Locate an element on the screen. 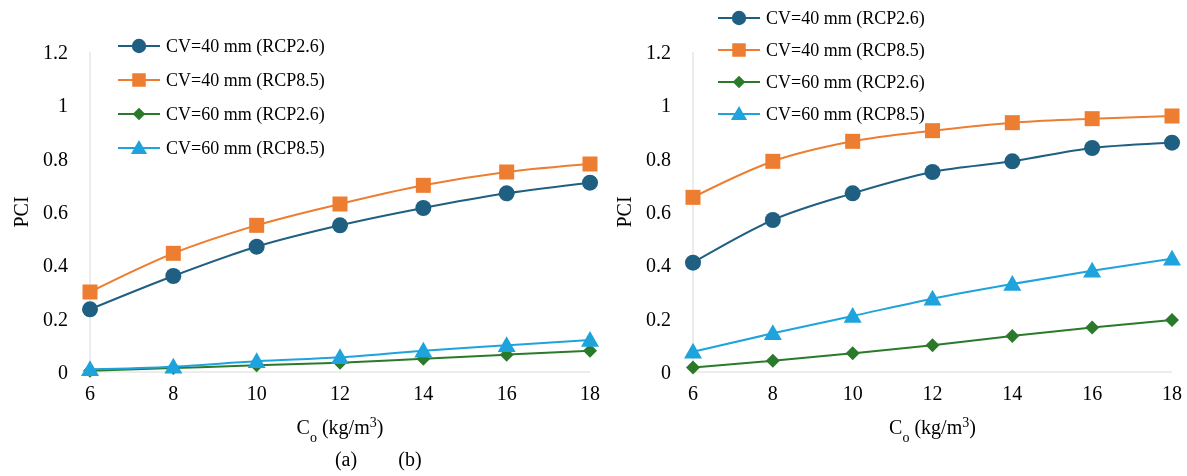  text: (a) is located at coordinates (346, 459).